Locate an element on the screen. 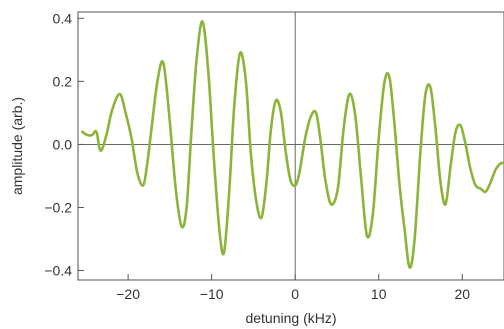  x-tick-label: 20 is located at coordinates (462, 294).